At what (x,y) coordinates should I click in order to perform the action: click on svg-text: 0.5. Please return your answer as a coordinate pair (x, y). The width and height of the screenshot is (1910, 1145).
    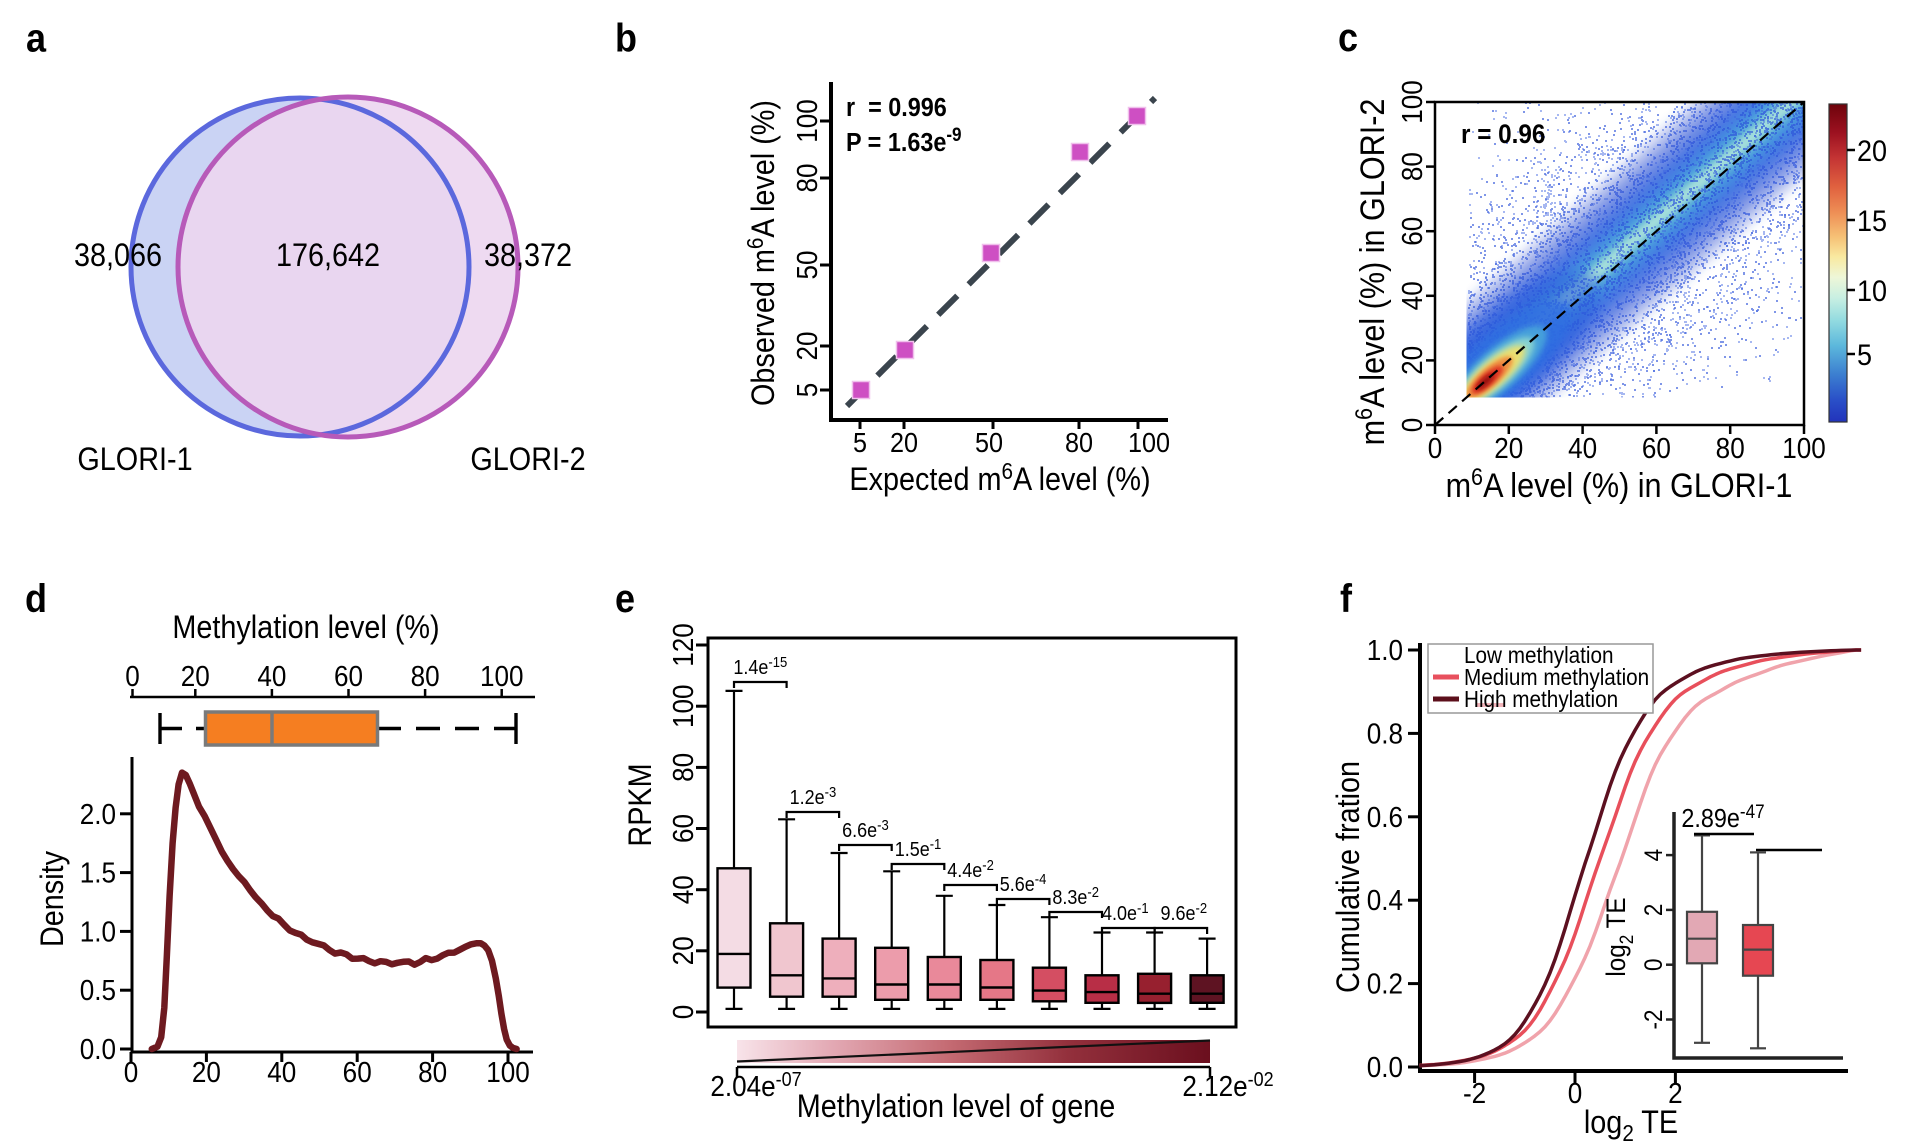
    Looking at the image, I should click on (98, 990).